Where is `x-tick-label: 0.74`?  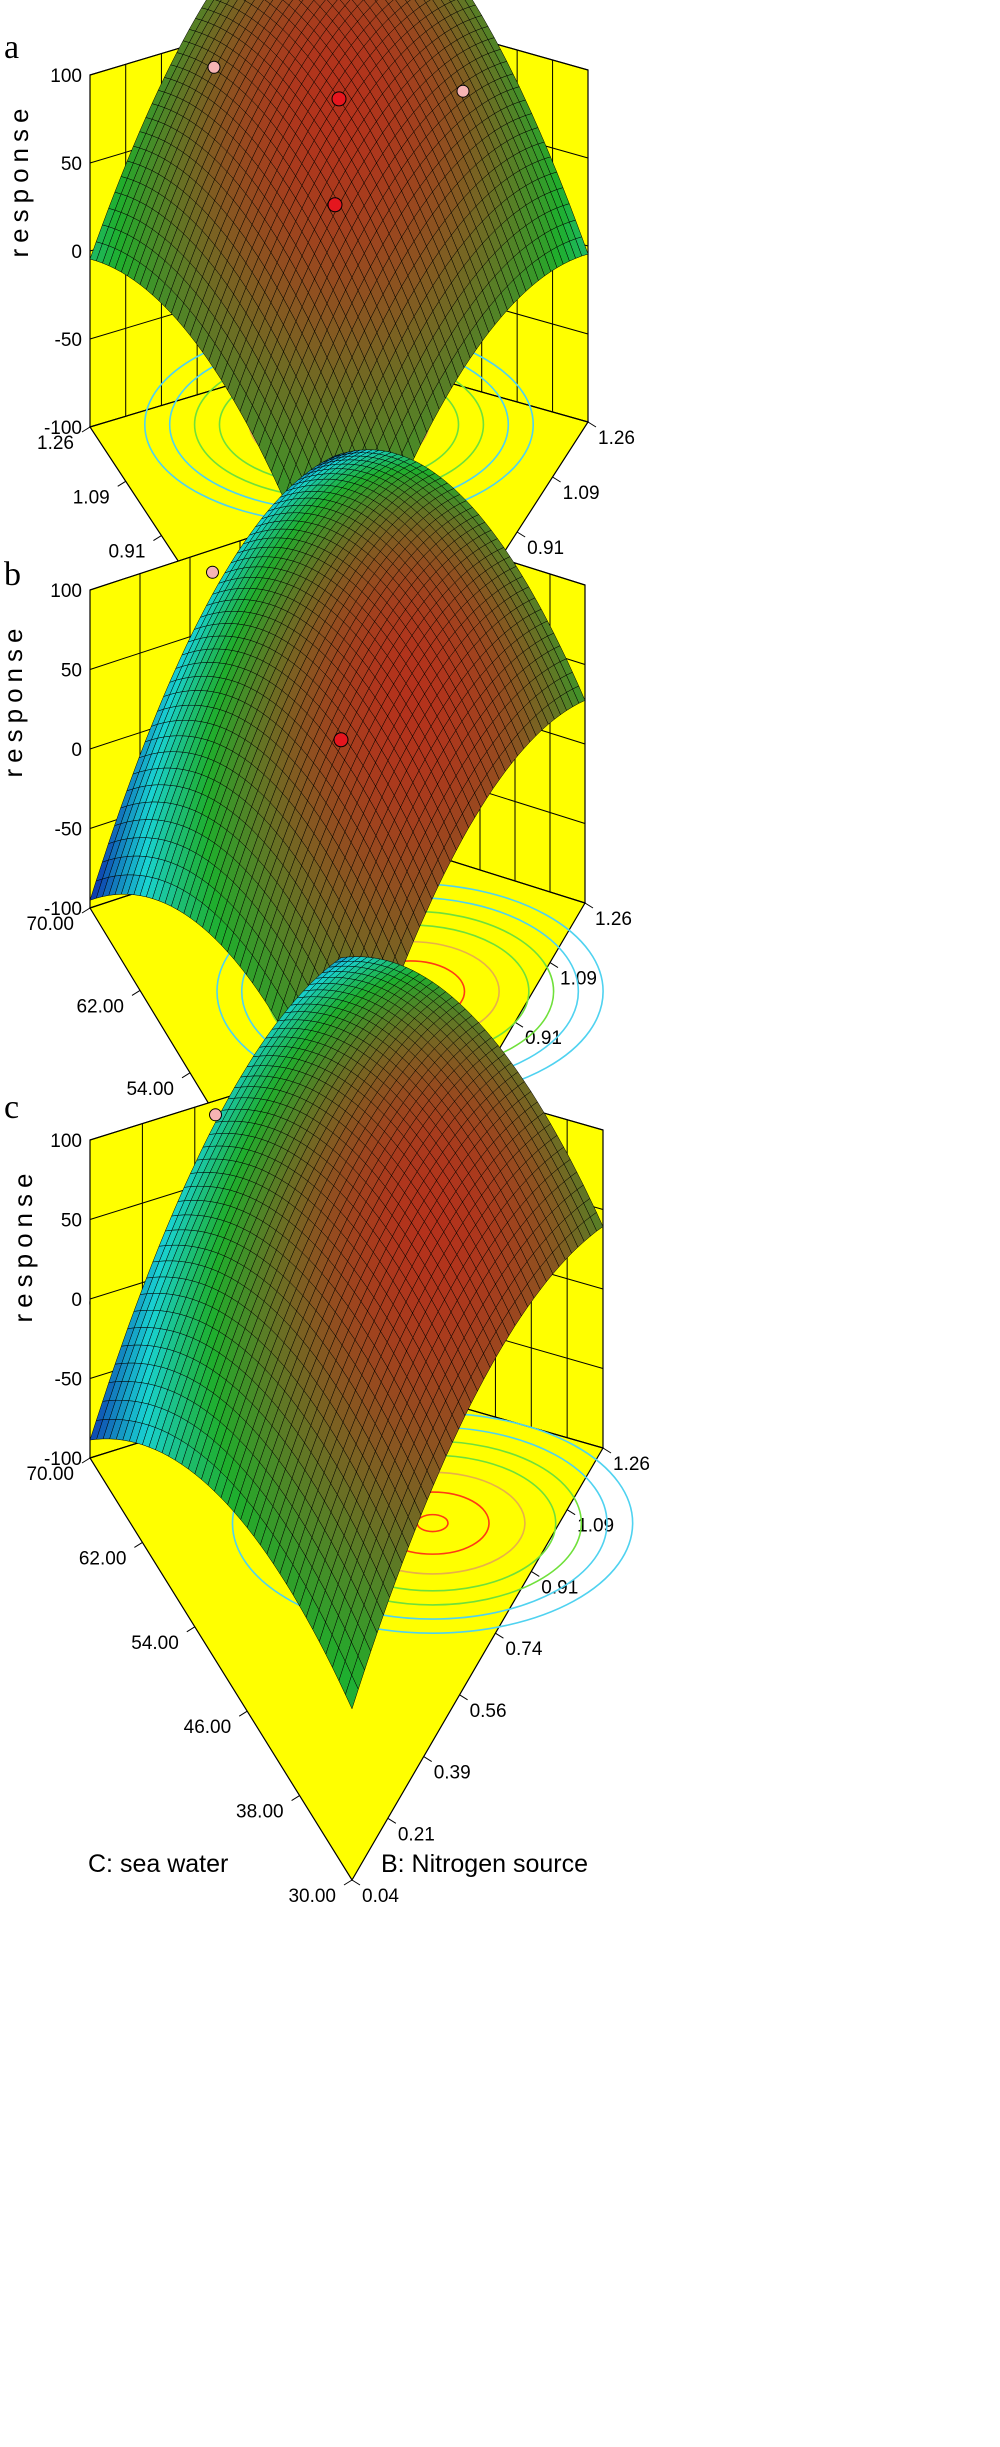
x-tick-label: 0.74 is located at coordinates (523, 1649).